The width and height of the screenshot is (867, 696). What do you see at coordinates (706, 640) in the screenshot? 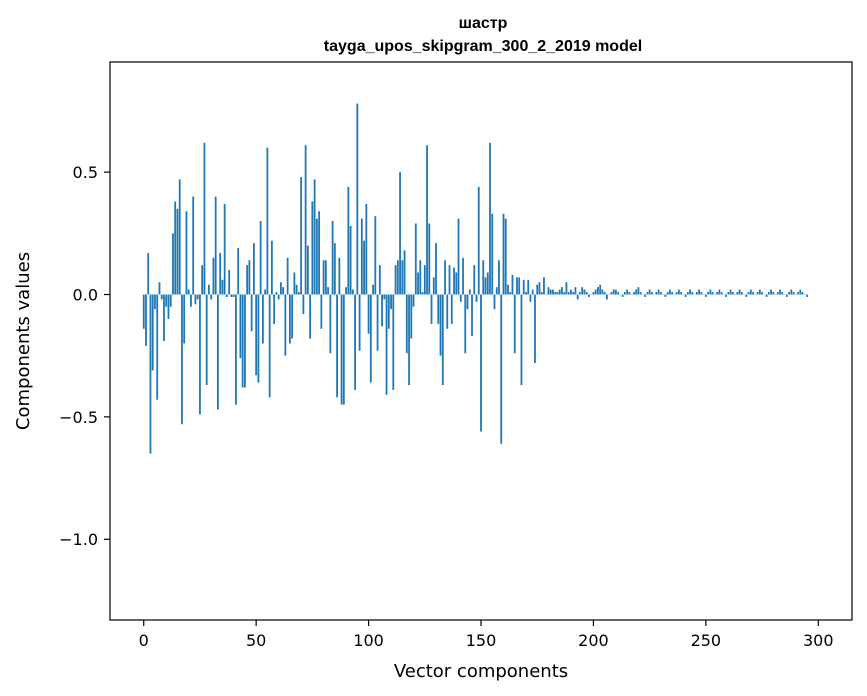
I see `x-tick-label: 250` at bounding box center [706, 640].